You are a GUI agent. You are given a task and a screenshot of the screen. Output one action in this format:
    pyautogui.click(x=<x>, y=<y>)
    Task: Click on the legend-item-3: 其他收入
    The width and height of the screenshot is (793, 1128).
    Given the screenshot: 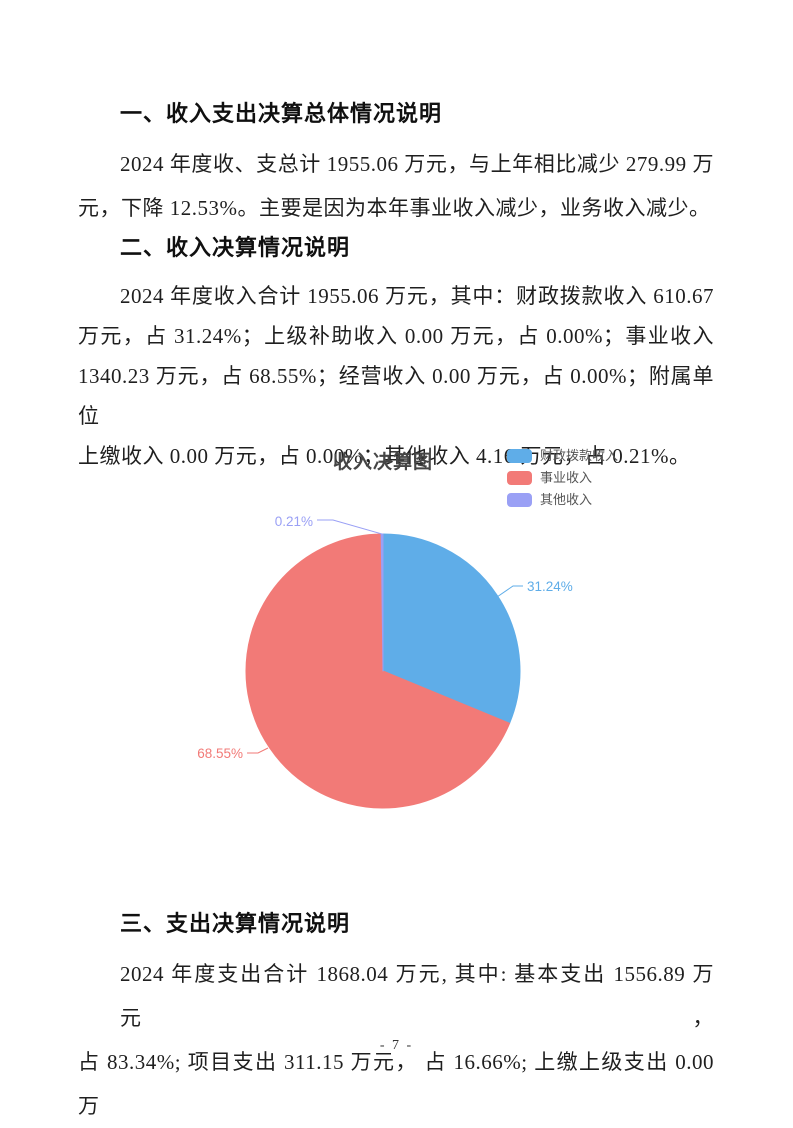 What is the action you would take?
    pyautogui.click(x=562, y=500)
    